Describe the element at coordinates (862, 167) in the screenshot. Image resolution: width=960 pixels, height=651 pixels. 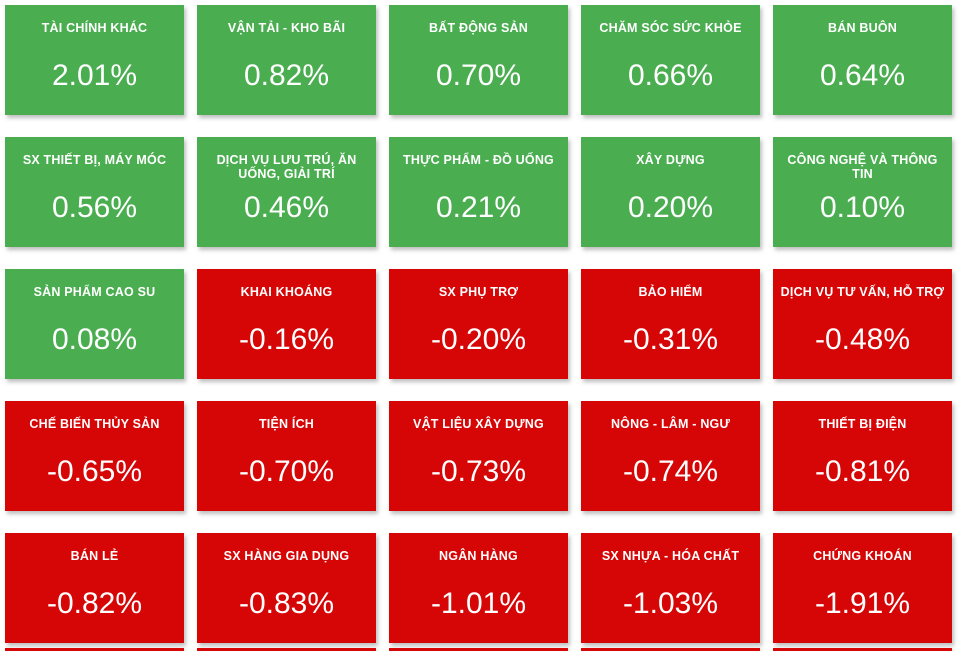
I see `sector-name: CÔNG NGHỆ VÀ THÔNG TIN` at that location.